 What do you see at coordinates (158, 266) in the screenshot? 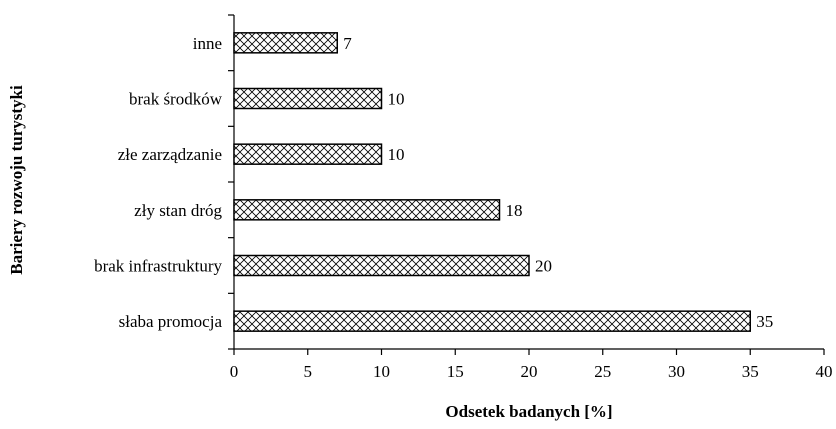
I see `category-label: brak infrastruktury` at bounding box center [158, 266].